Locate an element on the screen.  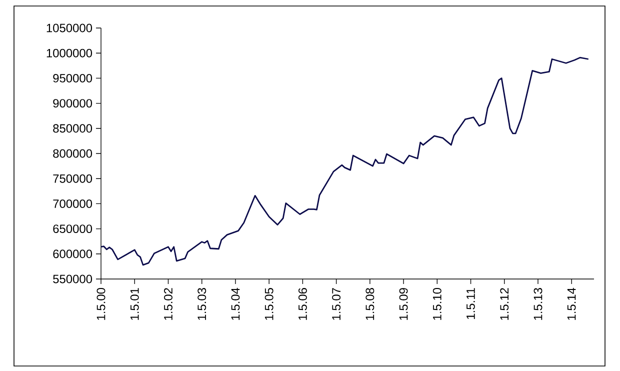
y-tick-label: 700000 is located at coordinates (72, 203).